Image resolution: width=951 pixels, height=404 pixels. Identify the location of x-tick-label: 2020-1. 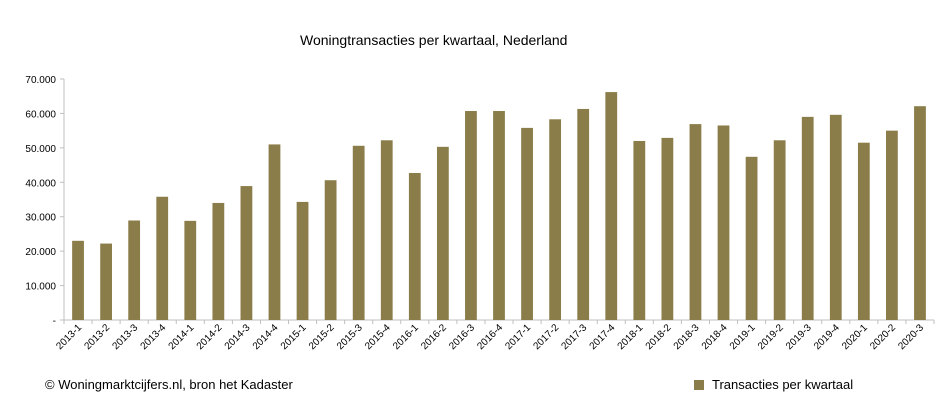
(855, 337).